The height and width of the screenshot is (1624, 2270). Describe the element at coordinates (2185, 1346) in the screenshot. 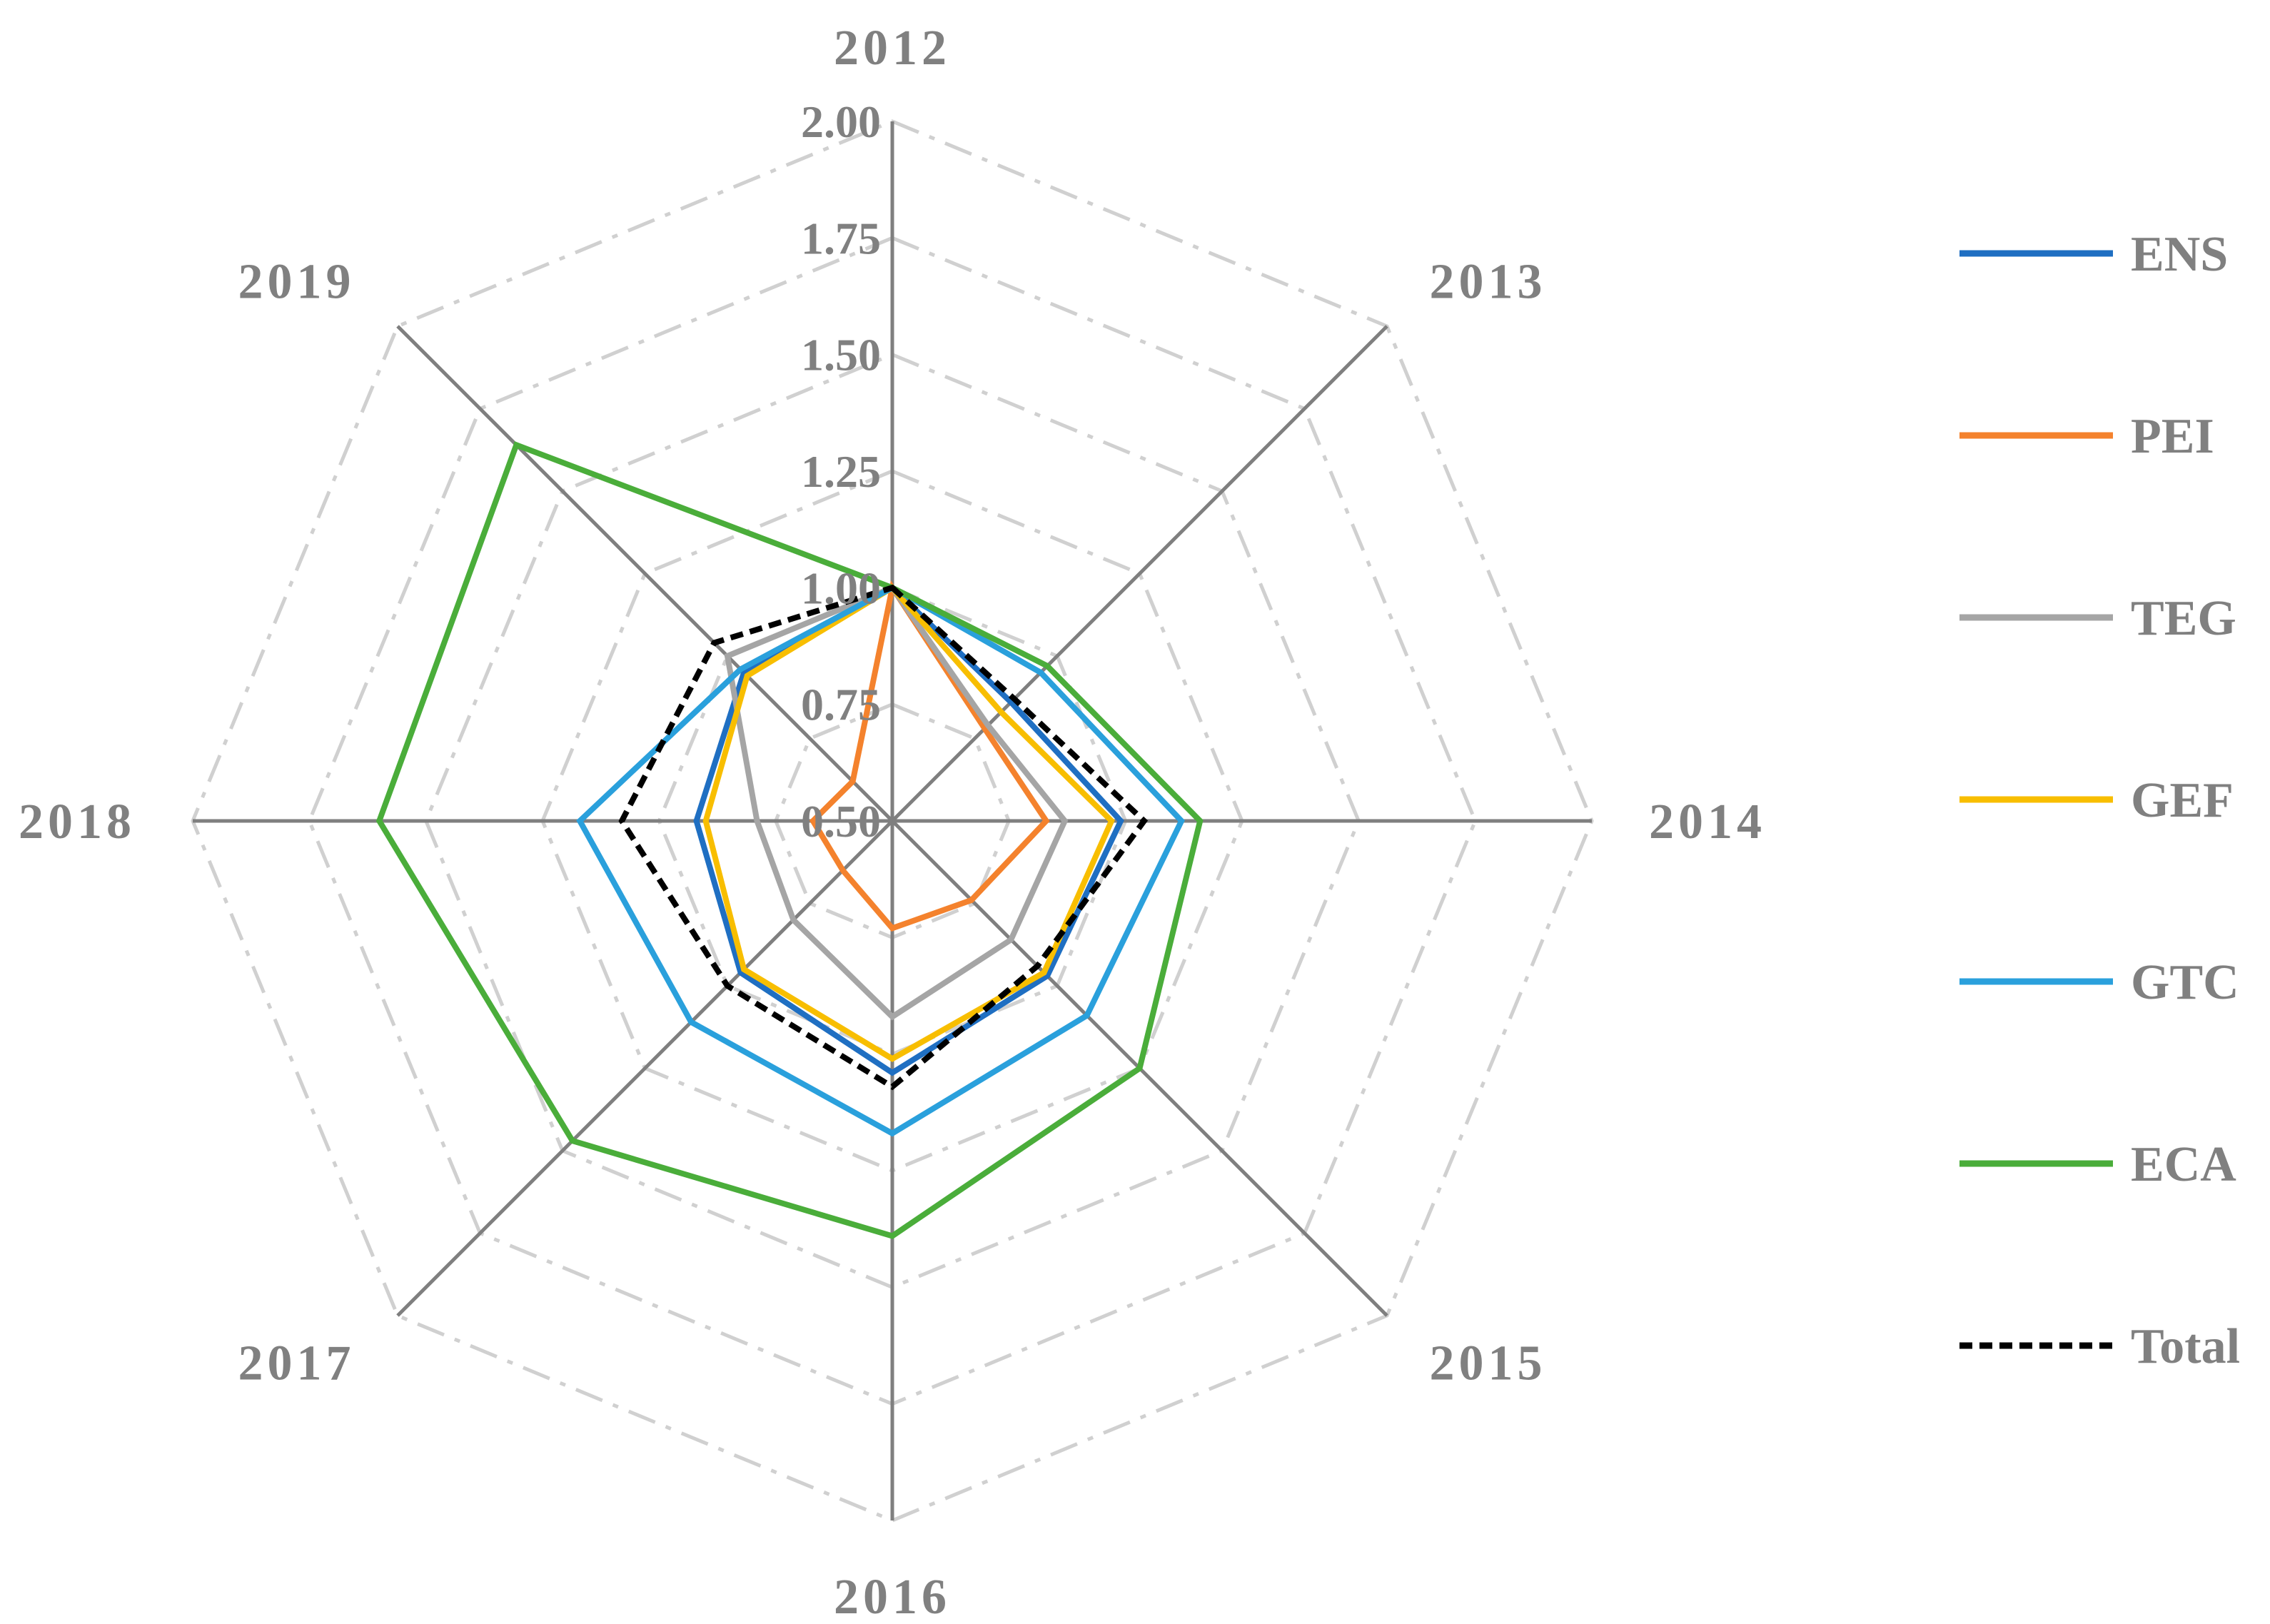

I see `legend-label-total: Total` at that location.